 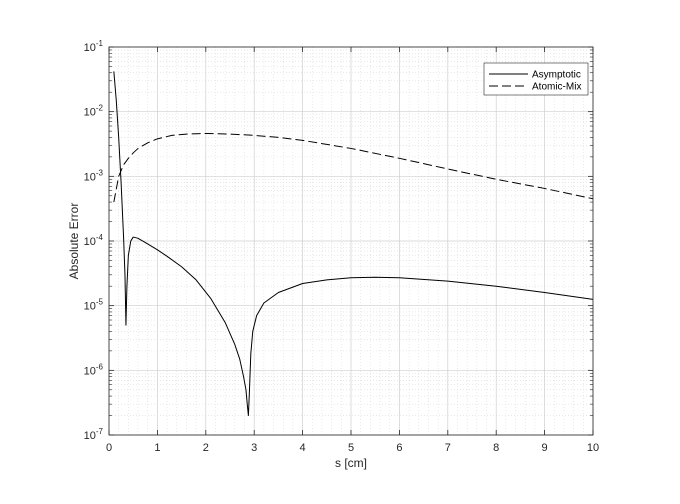 What do you see at coordinates (556, 87) in the screenshot?
I see `legend-label-atomic-mix: Atomic-Mix` at bounding box center [556, 87].